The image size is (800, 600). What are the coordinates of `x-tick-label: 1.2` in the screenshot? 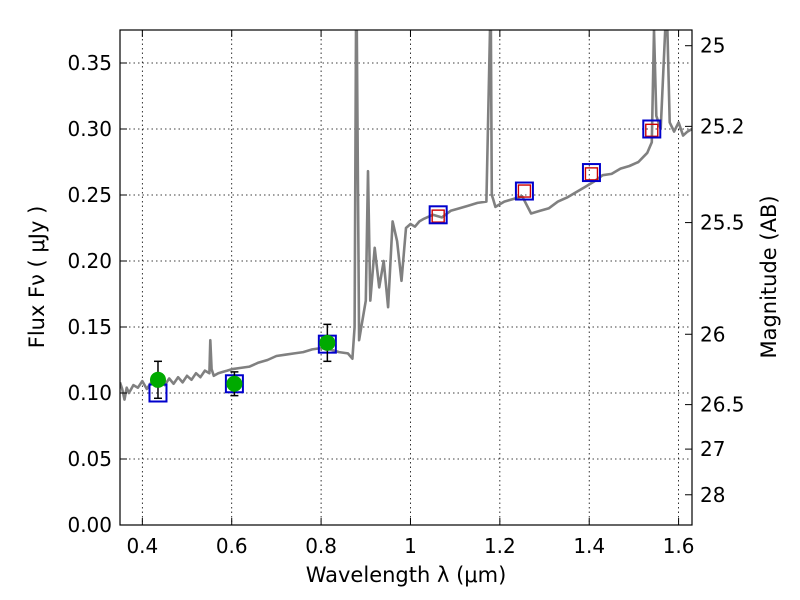 It's located at (500, 546).